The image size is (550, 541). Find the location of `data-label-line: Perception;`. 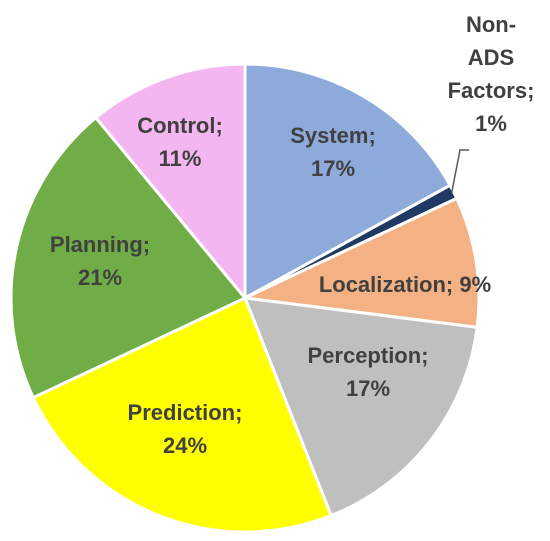

data-label-line: Perception; is located at coordinates (367, 355).